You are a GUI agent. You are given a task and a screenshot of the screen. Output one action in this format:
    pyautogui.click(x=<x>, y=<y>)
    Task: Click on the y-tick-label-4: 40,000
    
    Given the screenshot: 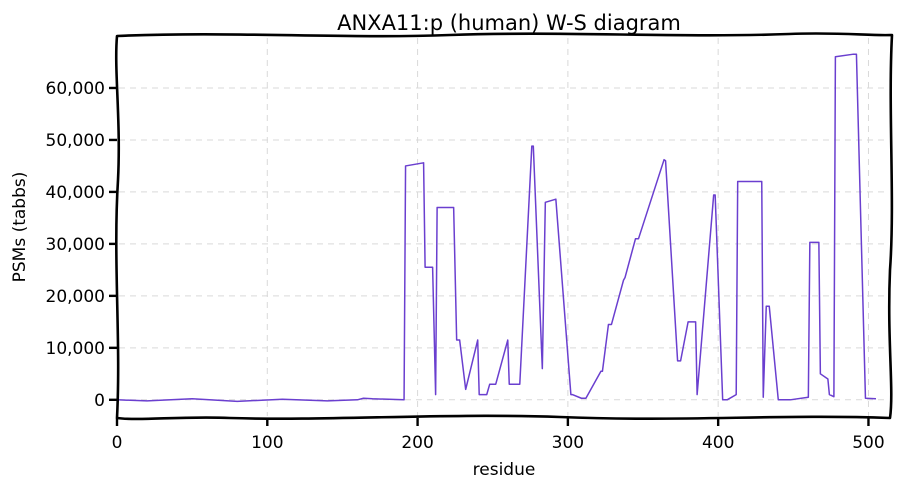 What is the action you would take?
    pyautogui.click(x=75, y=193)
    